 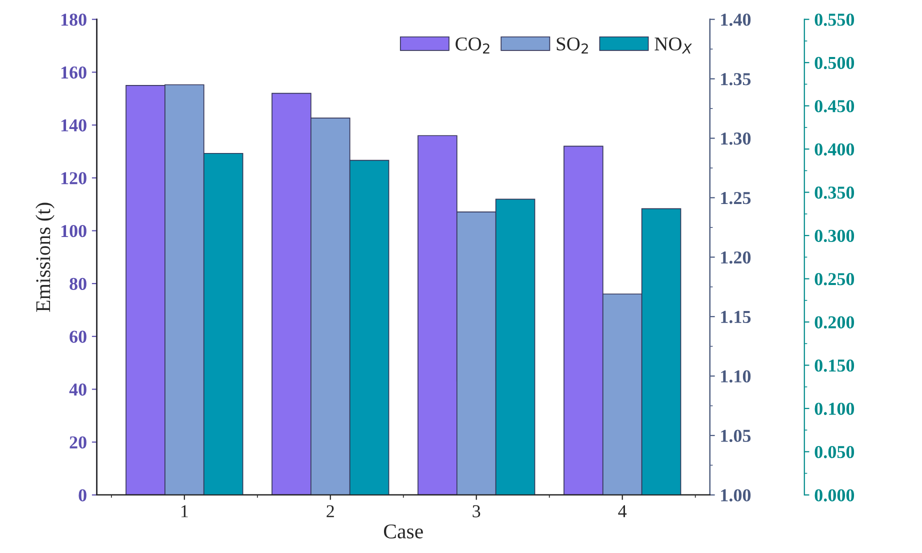 I want to click on y2-tick-label: 1.20, so click(x=736, y=257).